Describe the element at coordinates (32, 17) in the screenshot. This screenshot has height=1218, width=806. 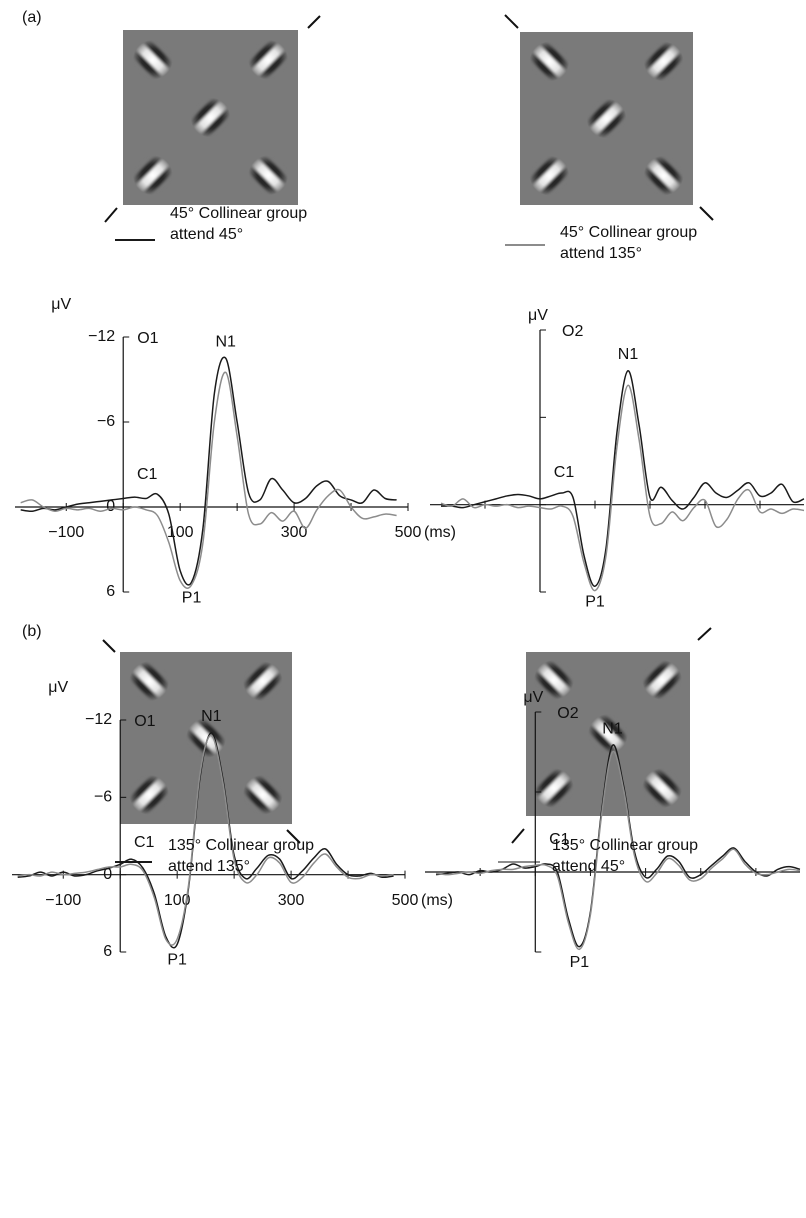
I see `panel-label: (a)` at that location.